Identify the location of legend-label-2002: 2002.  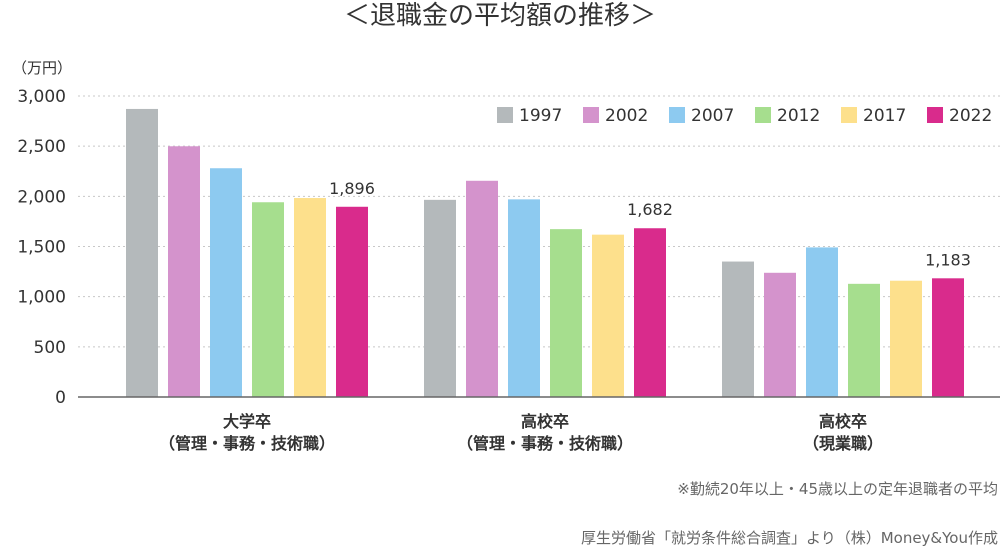
(626, 116).